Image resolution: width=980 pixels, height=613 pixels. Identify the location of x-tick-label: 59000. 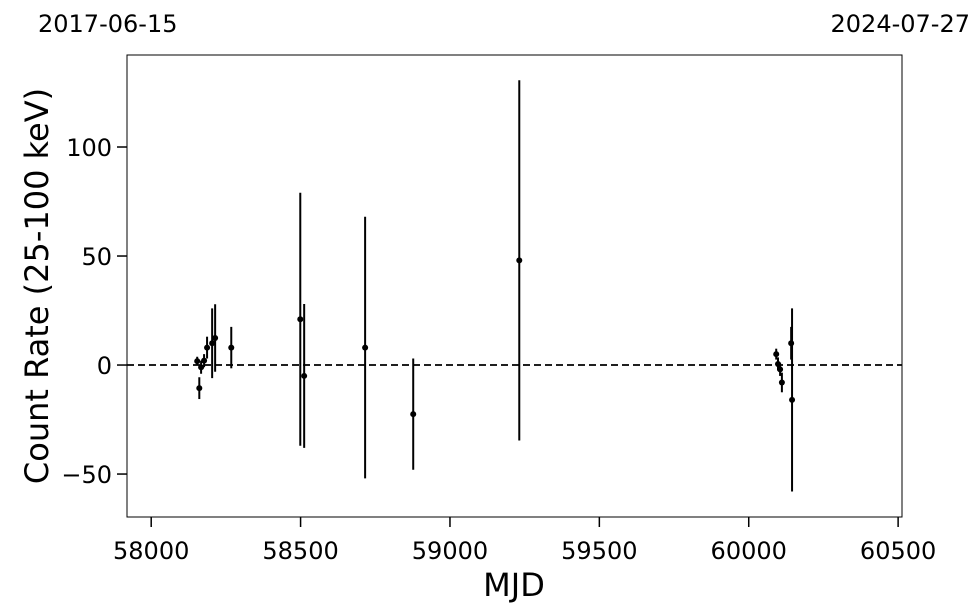
(450, 551).